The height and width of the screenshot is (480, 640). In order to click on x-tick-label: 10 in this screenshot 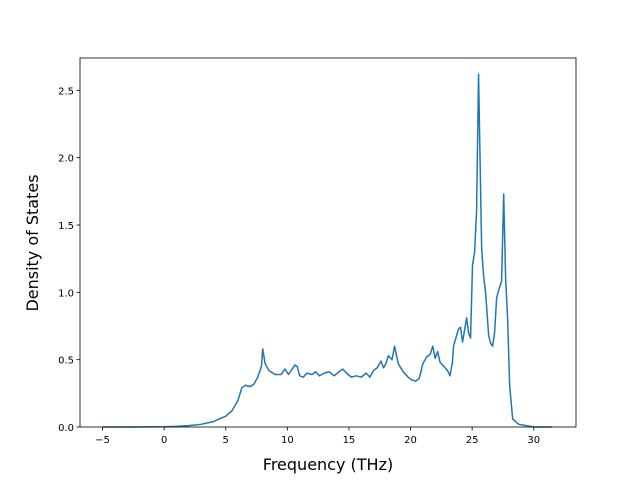, I will do `click(287, 440)`.